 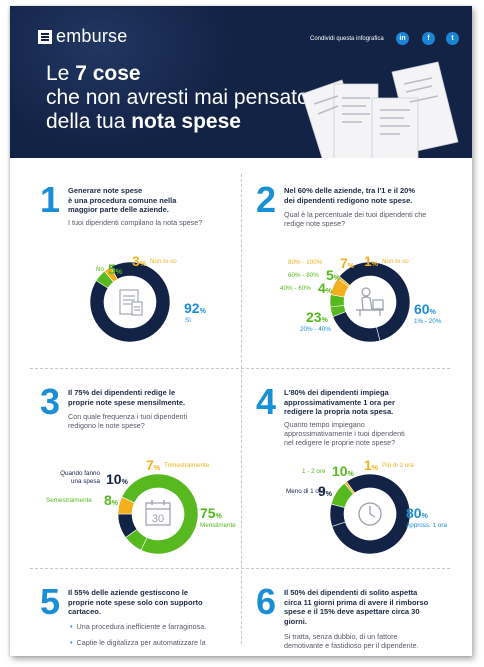 What do you see at coordinates (428, 38) in the screenshot?
I see `facebook-icon: f` at bounding box center [428, 38].